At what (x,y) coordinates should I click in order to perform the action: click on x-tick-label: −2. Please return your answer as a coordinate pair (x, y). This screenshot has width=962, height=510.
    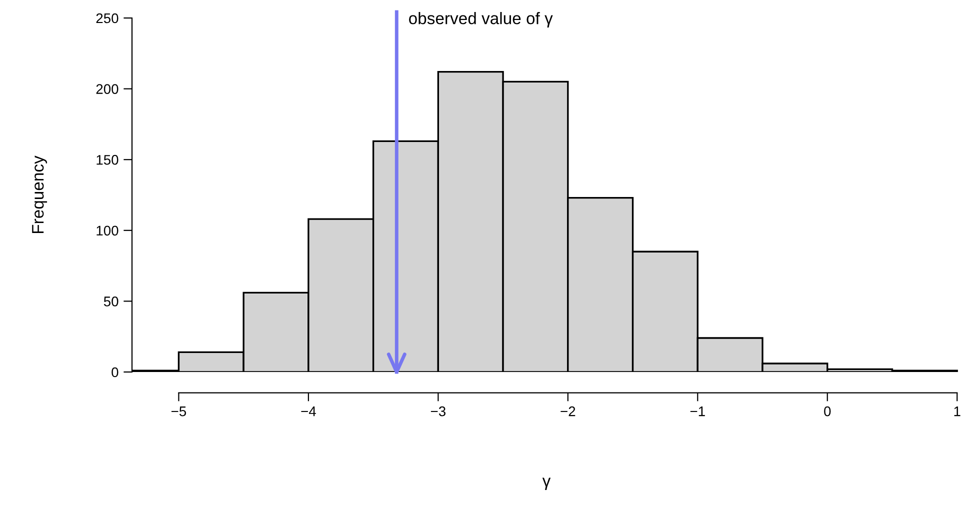
    Looking at the image, I should click on (568, 411).